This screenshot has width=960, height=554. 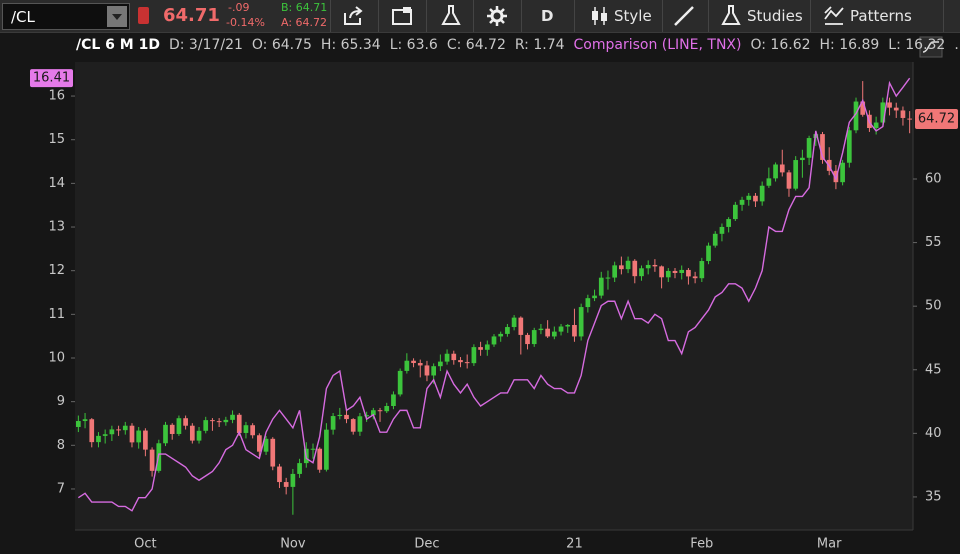 I want to click on y-tick-label: 35, so click(x=933, y=496).